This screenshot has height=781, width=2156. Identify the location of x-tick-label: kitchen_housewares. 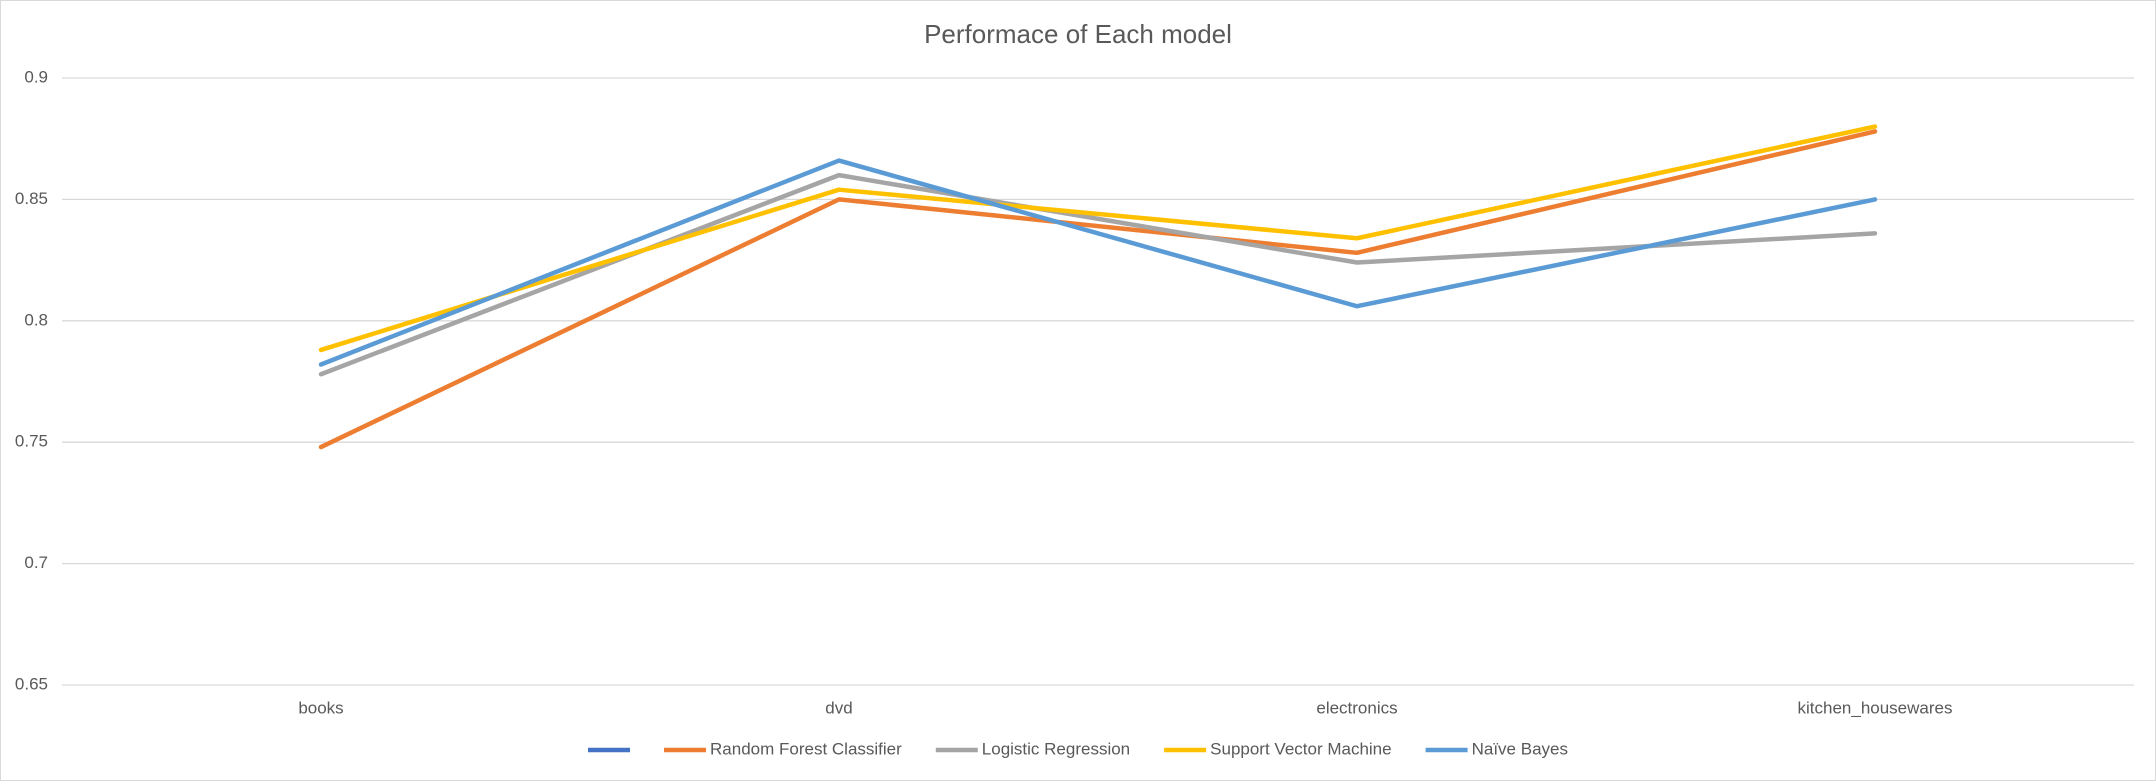
(1875, 707).